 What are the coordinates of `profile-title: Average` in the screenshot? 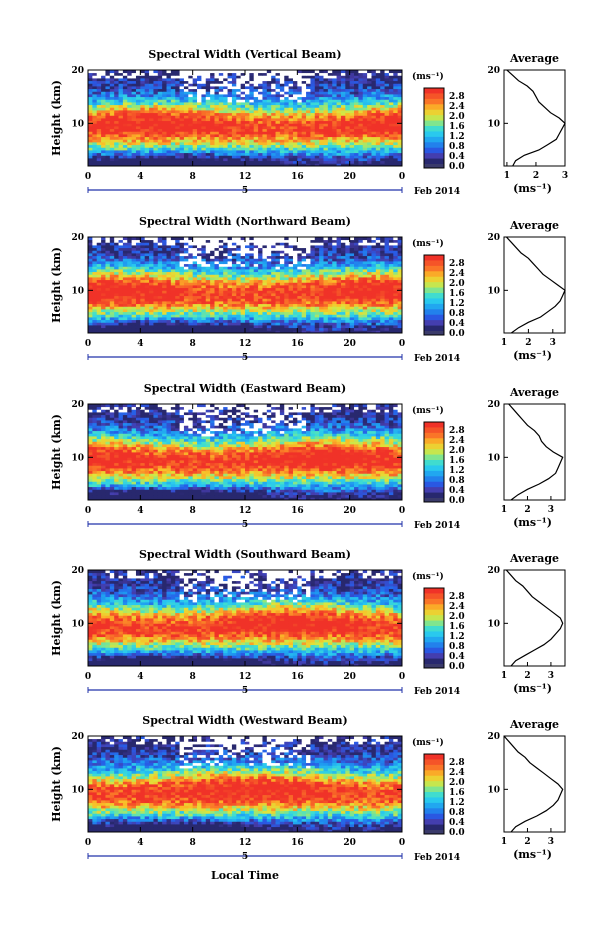 It's located at (534, 58).